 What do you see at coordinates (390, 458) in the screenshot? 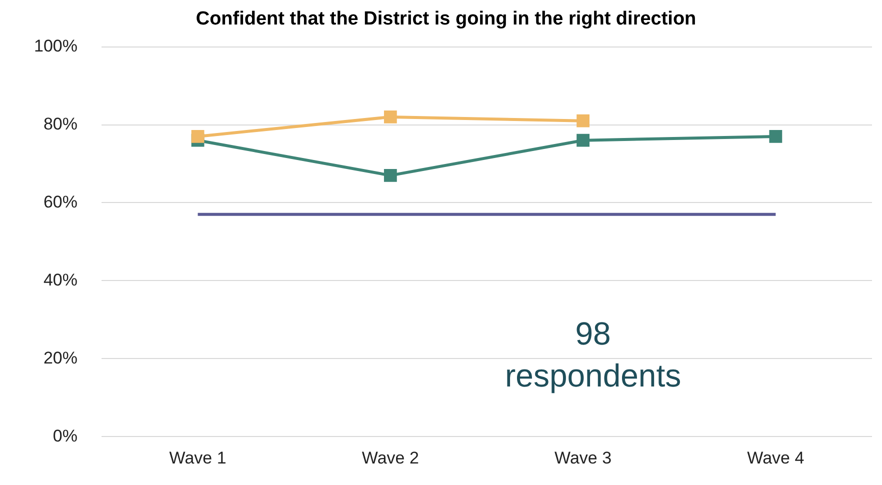
I see `x-tick-label: Wave 2` at bounding box center [390, 458].